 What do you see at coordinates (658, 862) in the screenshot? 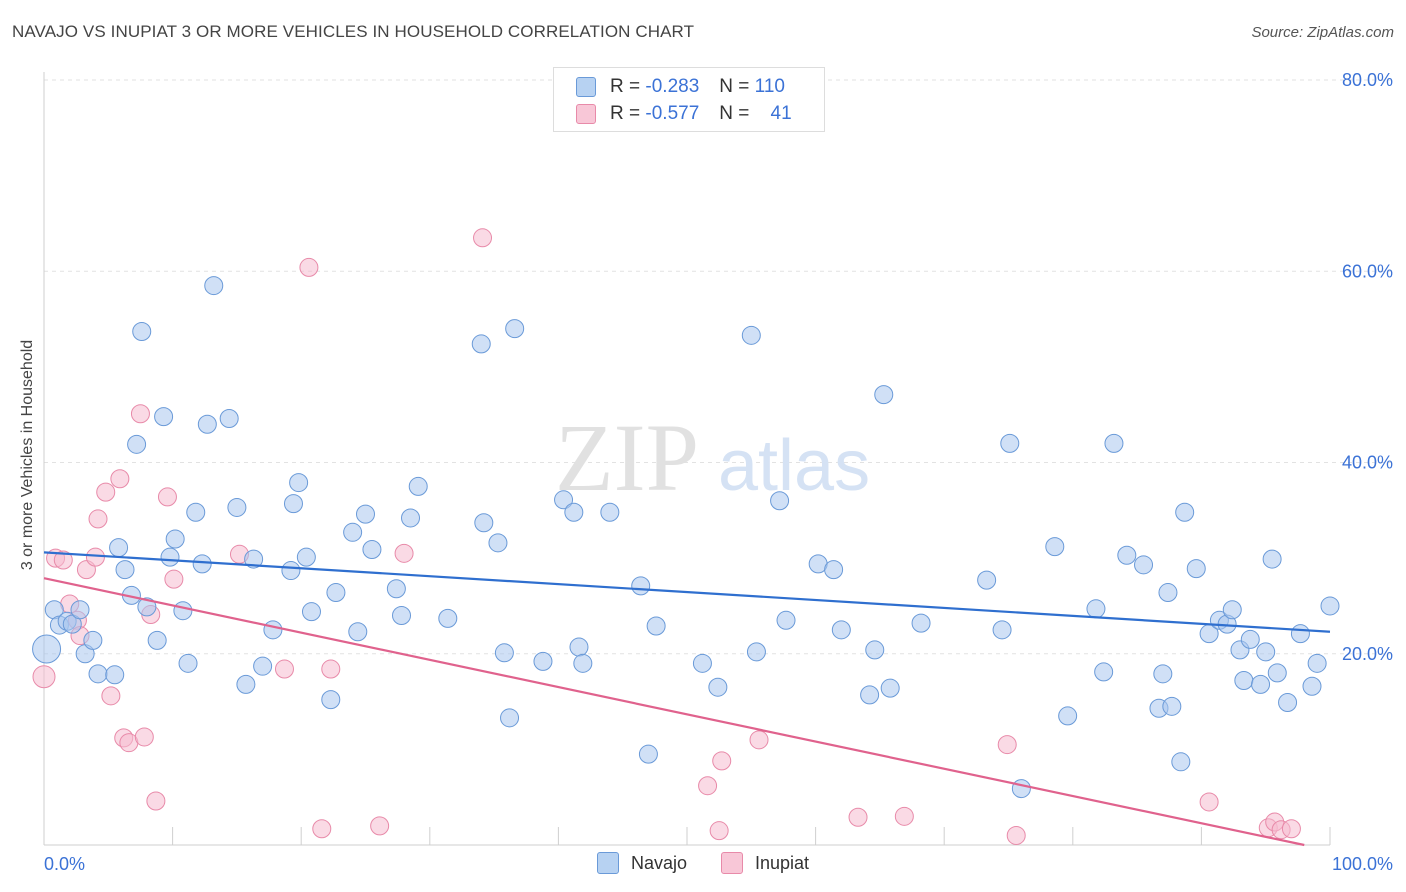
I see `navajo-legend-label: Navajo` at bounding box center [658, 862].